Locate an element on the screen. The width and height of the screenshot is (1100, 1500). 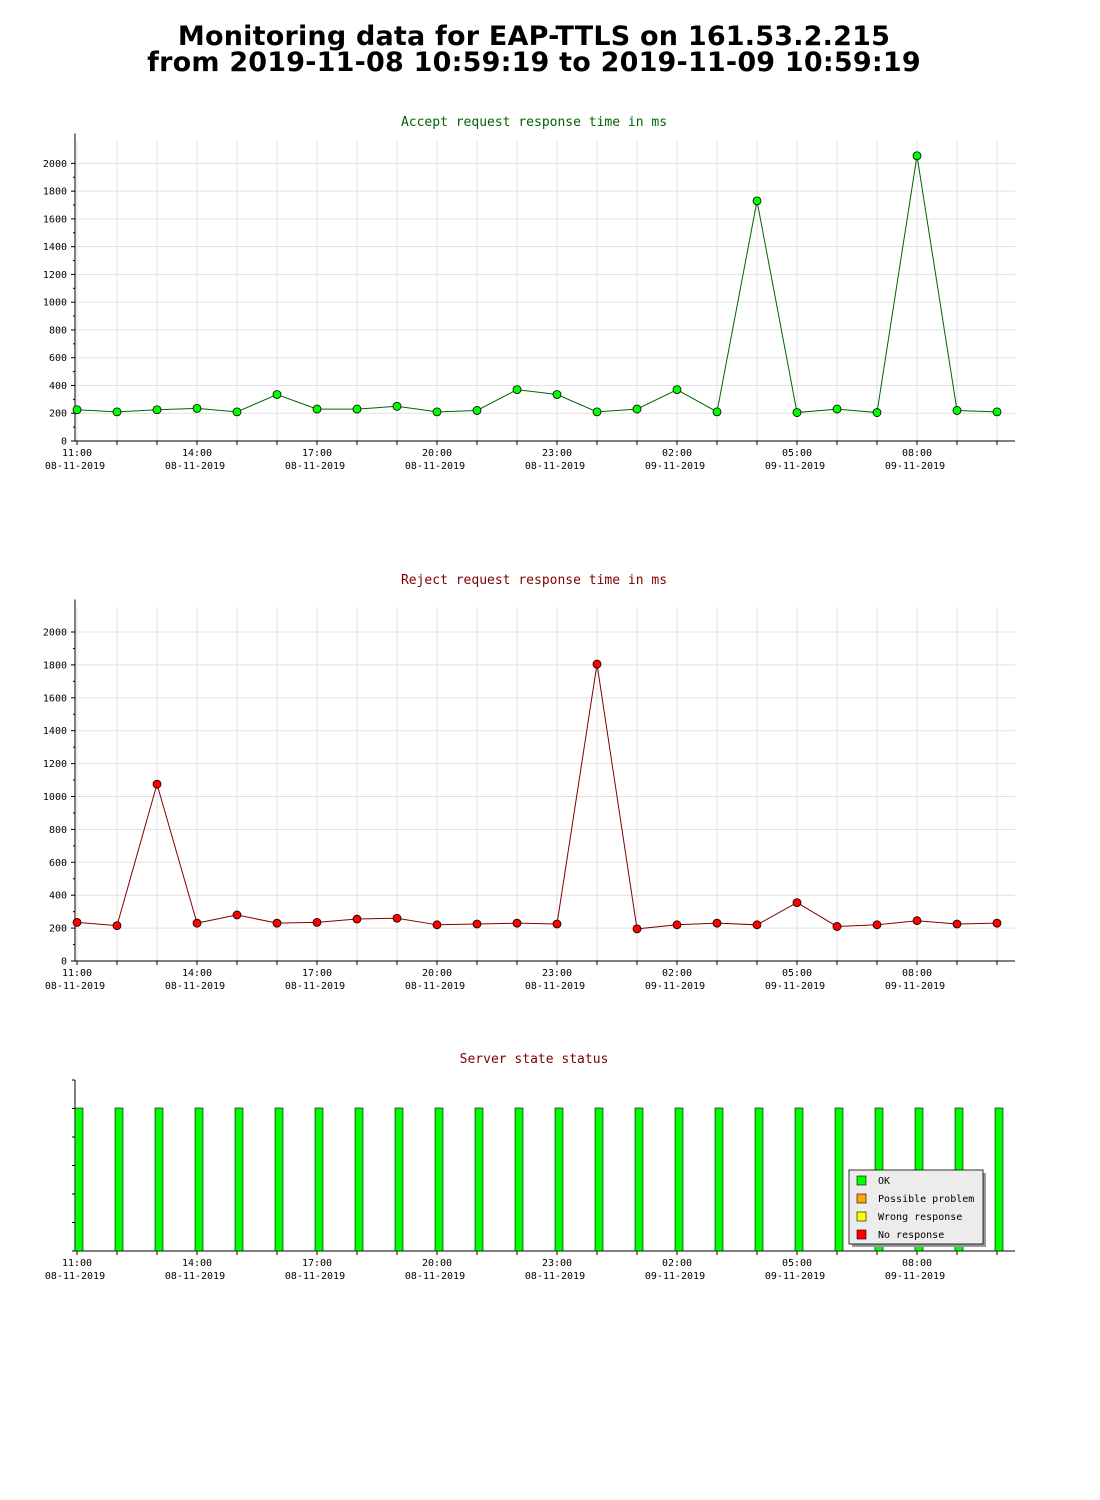
accept-chart-title: Accept request response time in ms is located at coordinates (534, 122).